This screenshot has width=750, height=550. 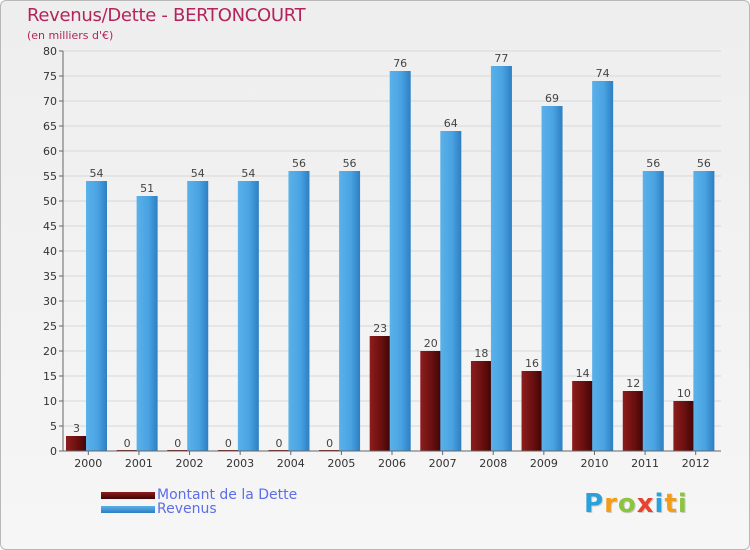 I want to click on y-tick-label: 30, so click(x=50, y=301).